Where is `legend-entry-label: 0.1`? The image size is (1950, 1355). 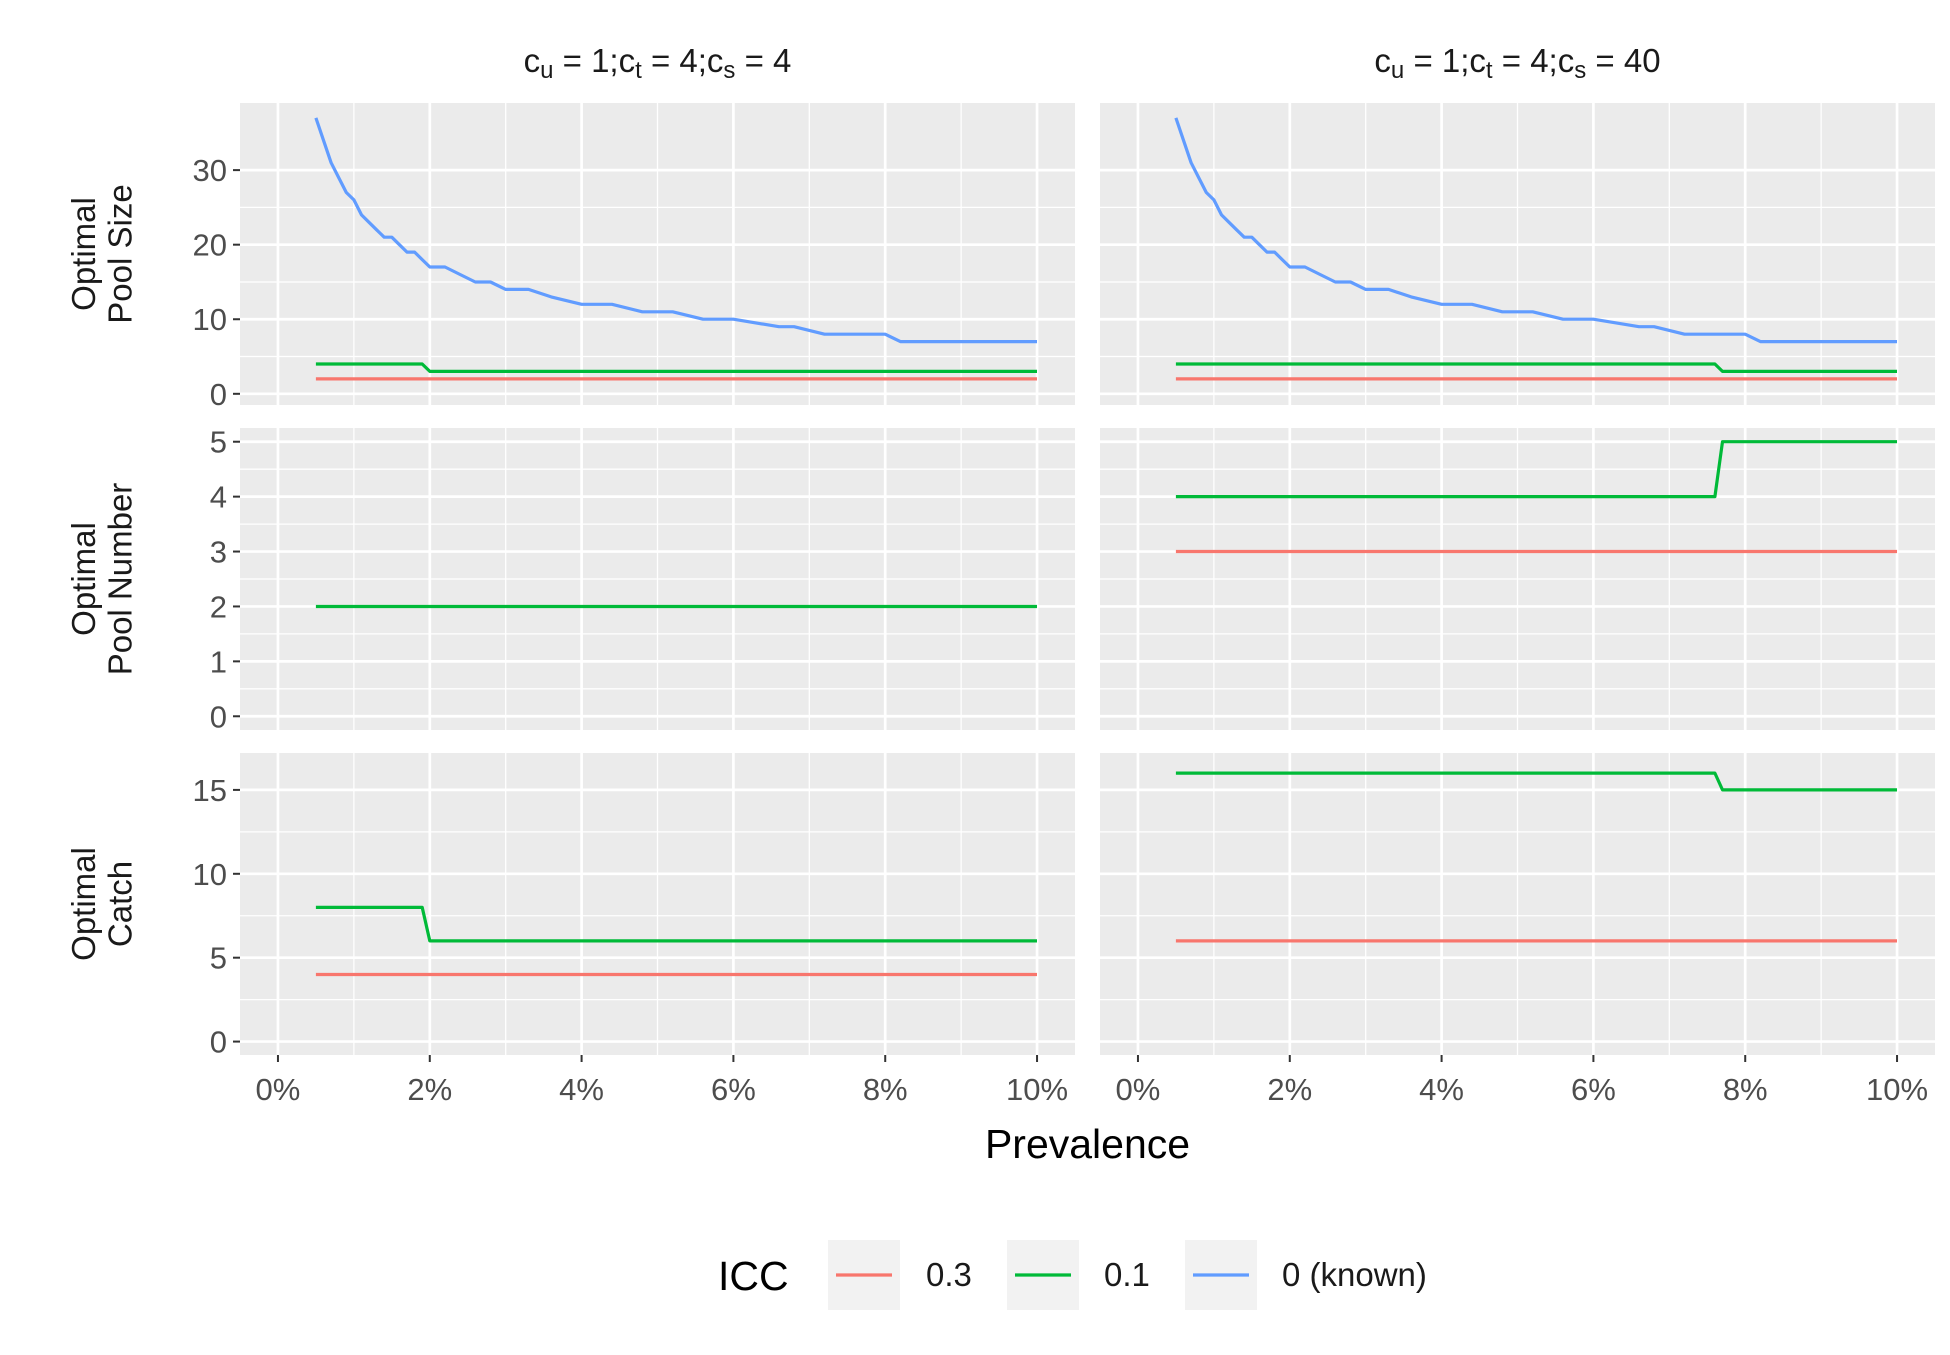
legend-entry-label: 0.1 is located at coordinates (1127, 1274).